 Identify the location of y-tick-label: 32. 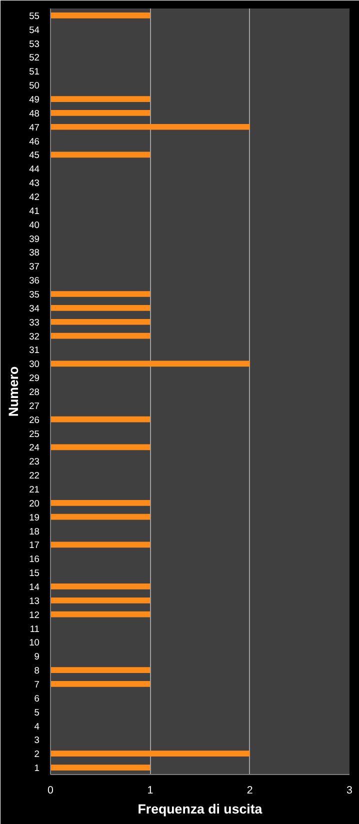
(34, 336).